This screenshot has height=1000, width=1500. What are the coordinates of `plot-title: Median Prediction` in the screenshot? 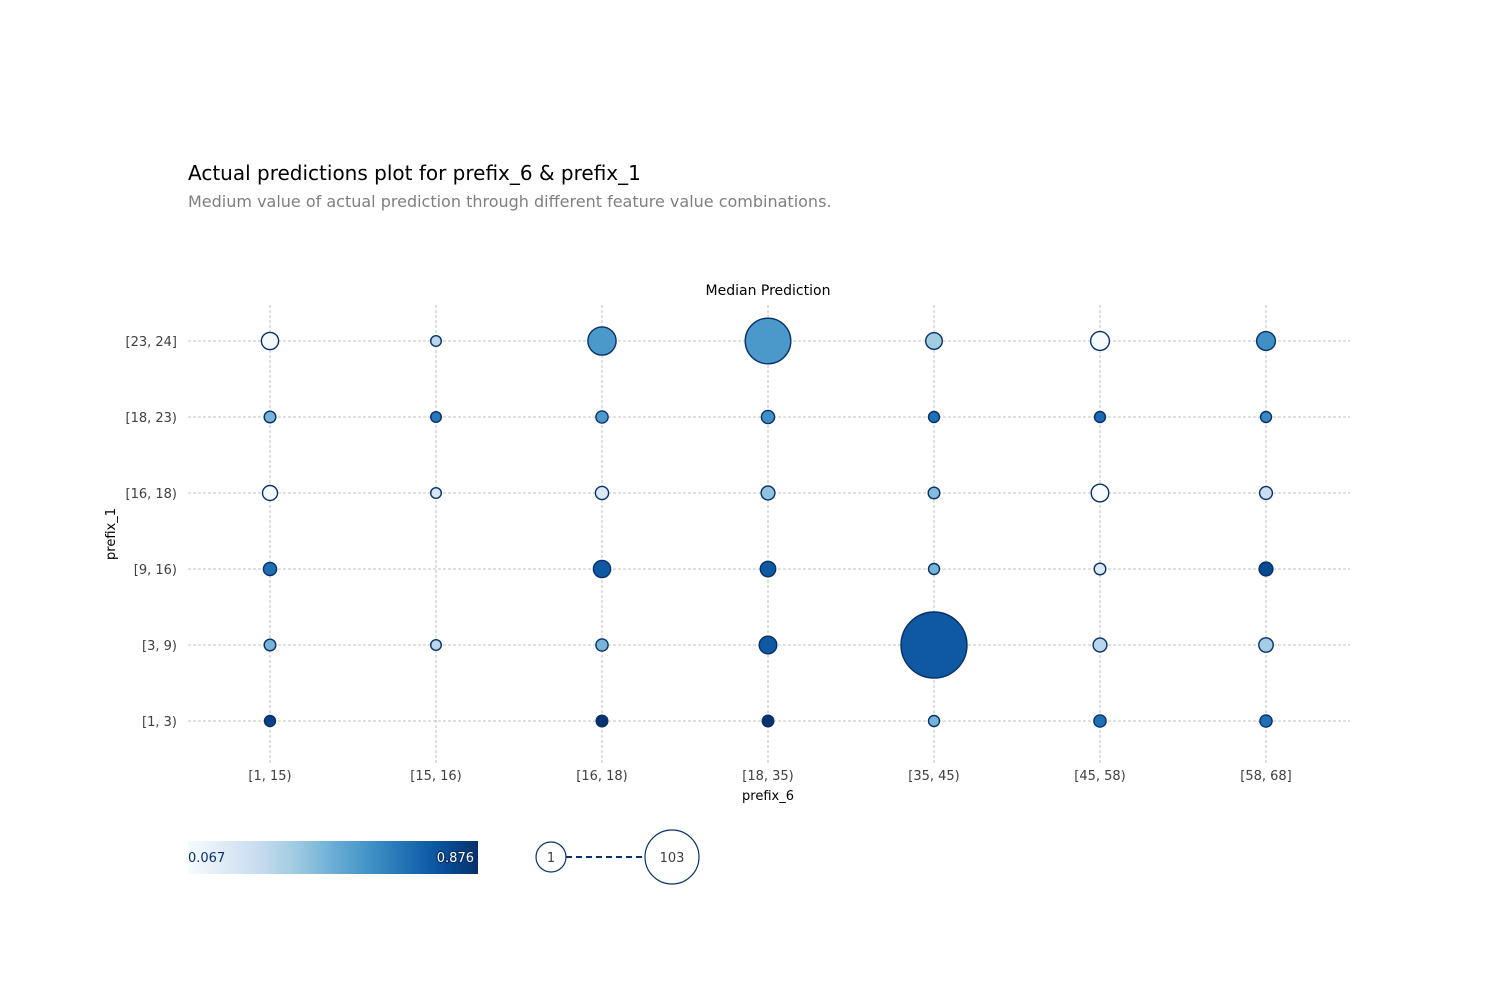 It's located at (768, 291).